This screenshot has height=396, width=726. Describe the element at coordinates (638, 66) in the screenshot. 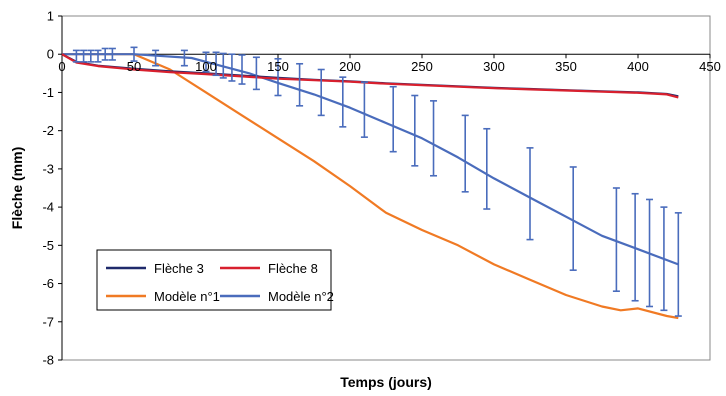

I see `x-tick-label: 400` at that location.